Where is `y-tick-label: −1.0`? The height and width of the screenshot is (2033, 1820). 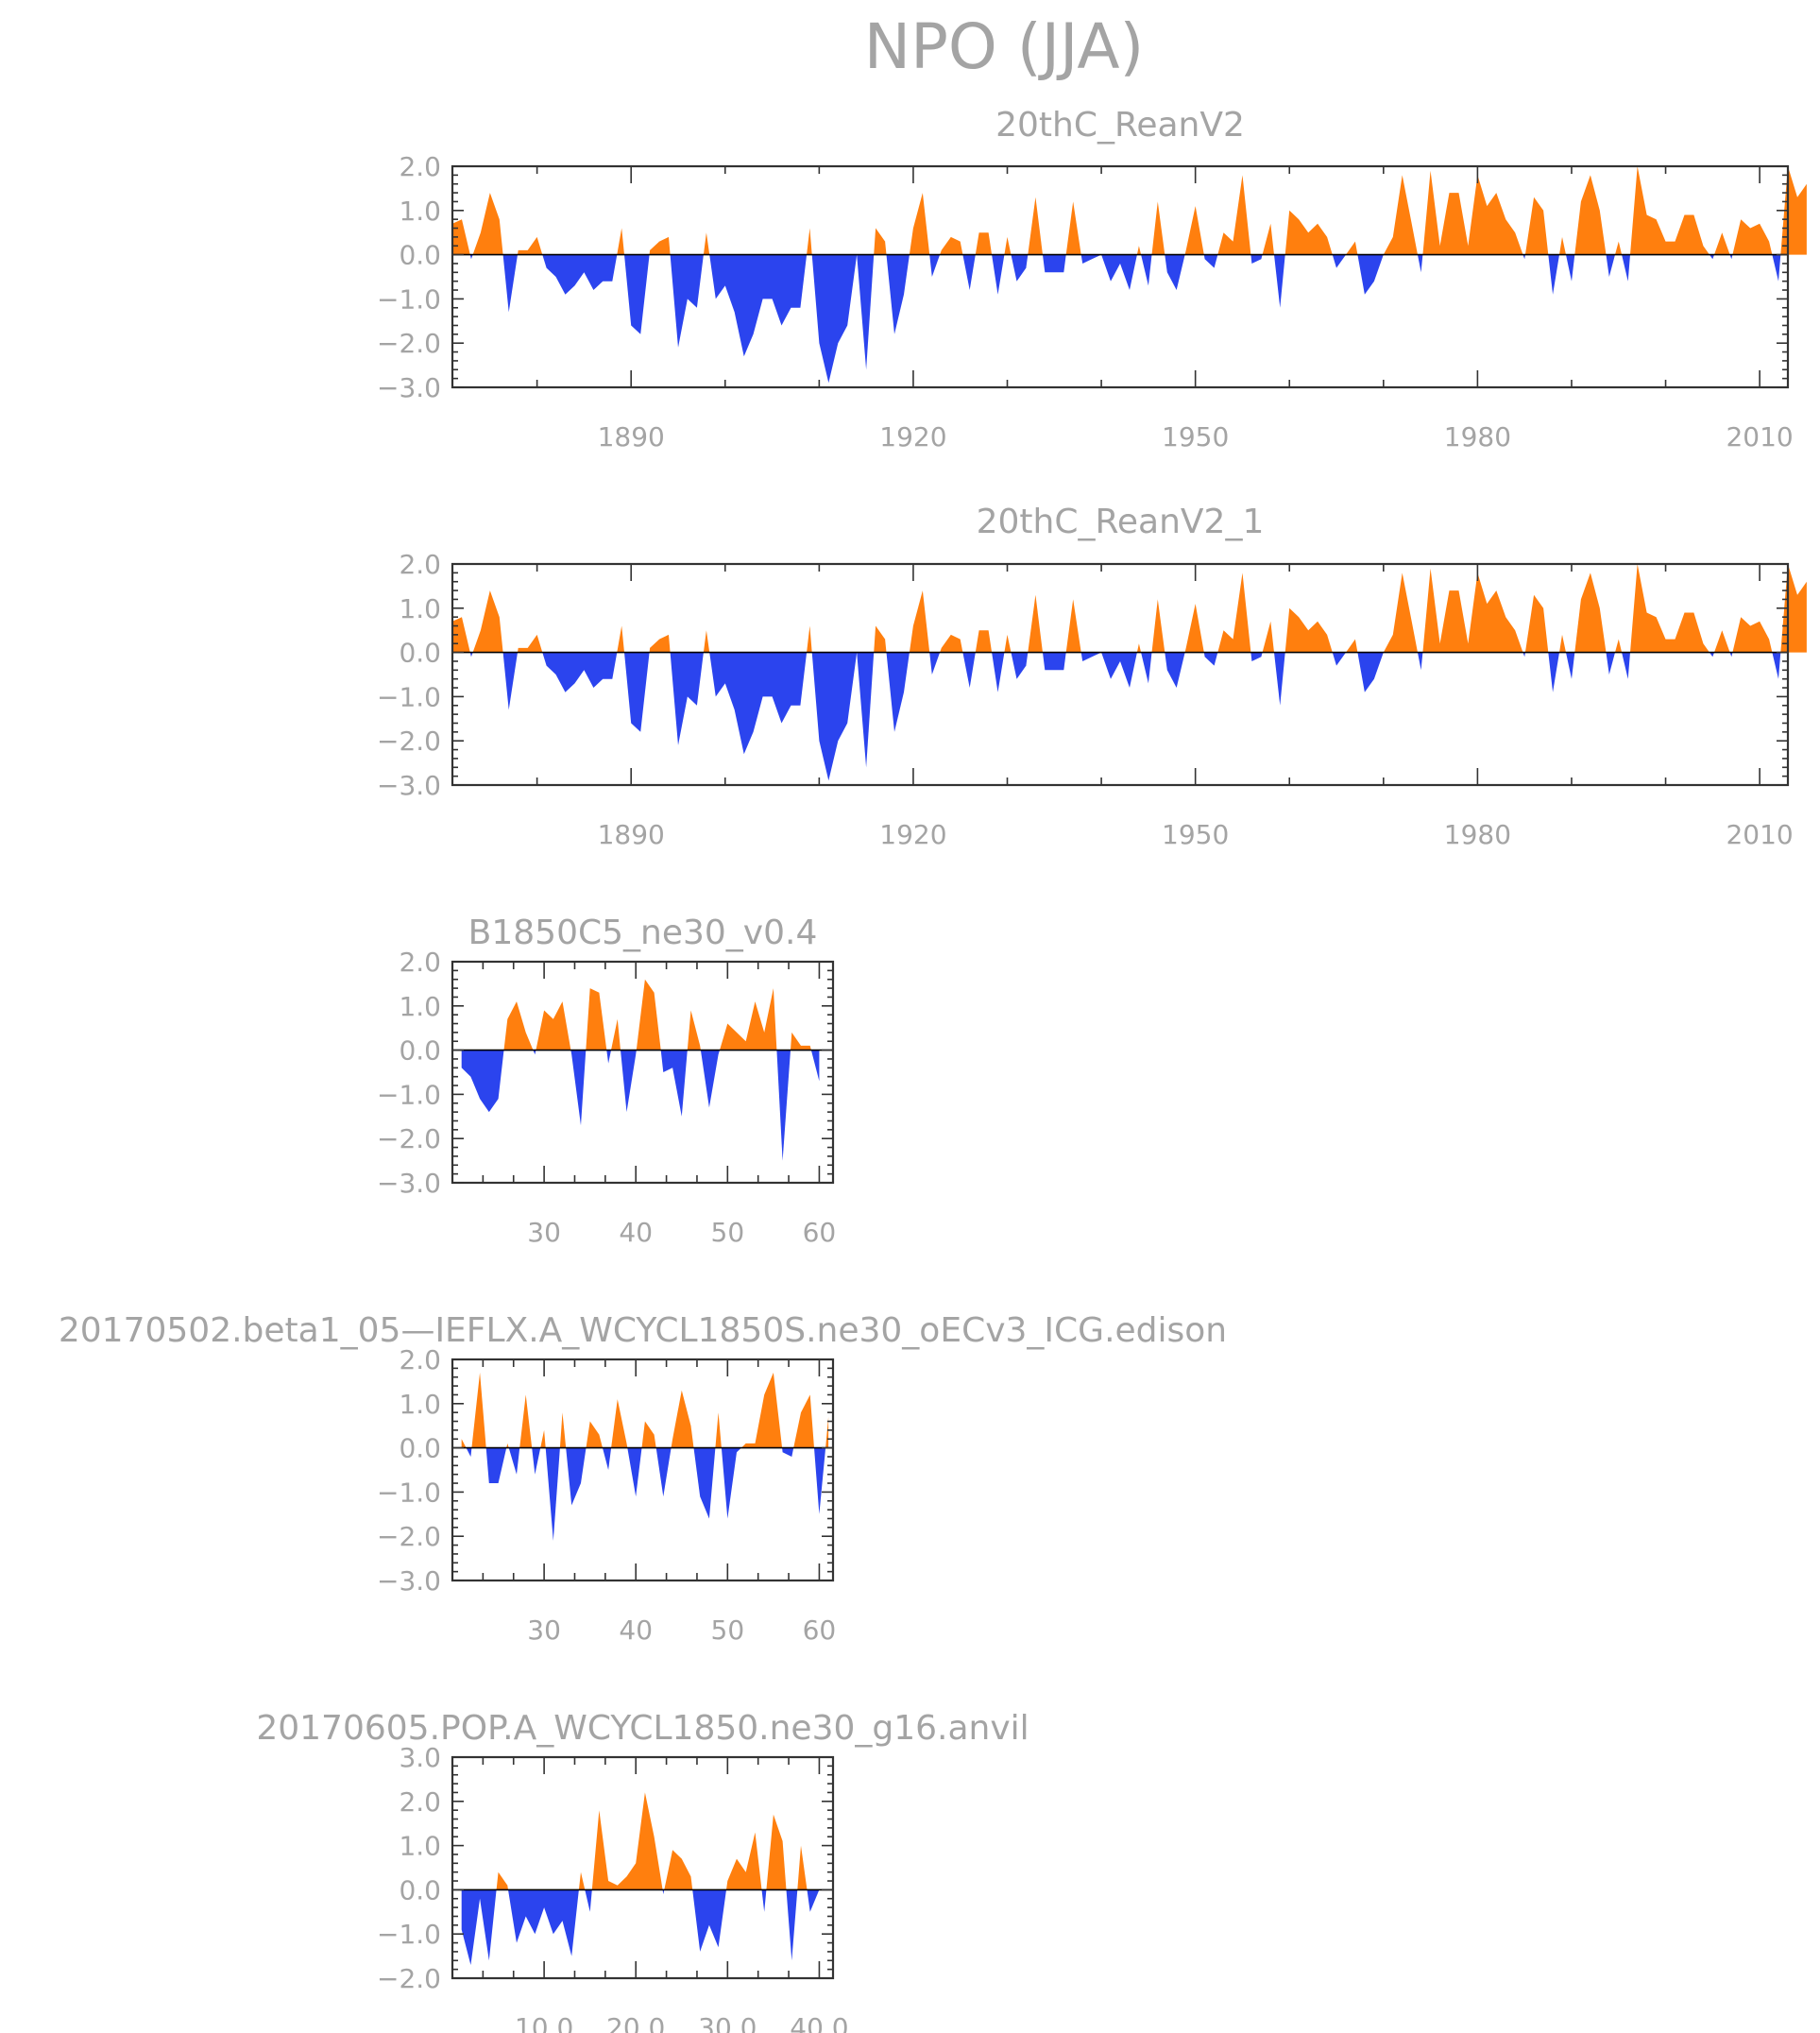
y-tick-label: −1.0 is located at coordinates (409, 1094).